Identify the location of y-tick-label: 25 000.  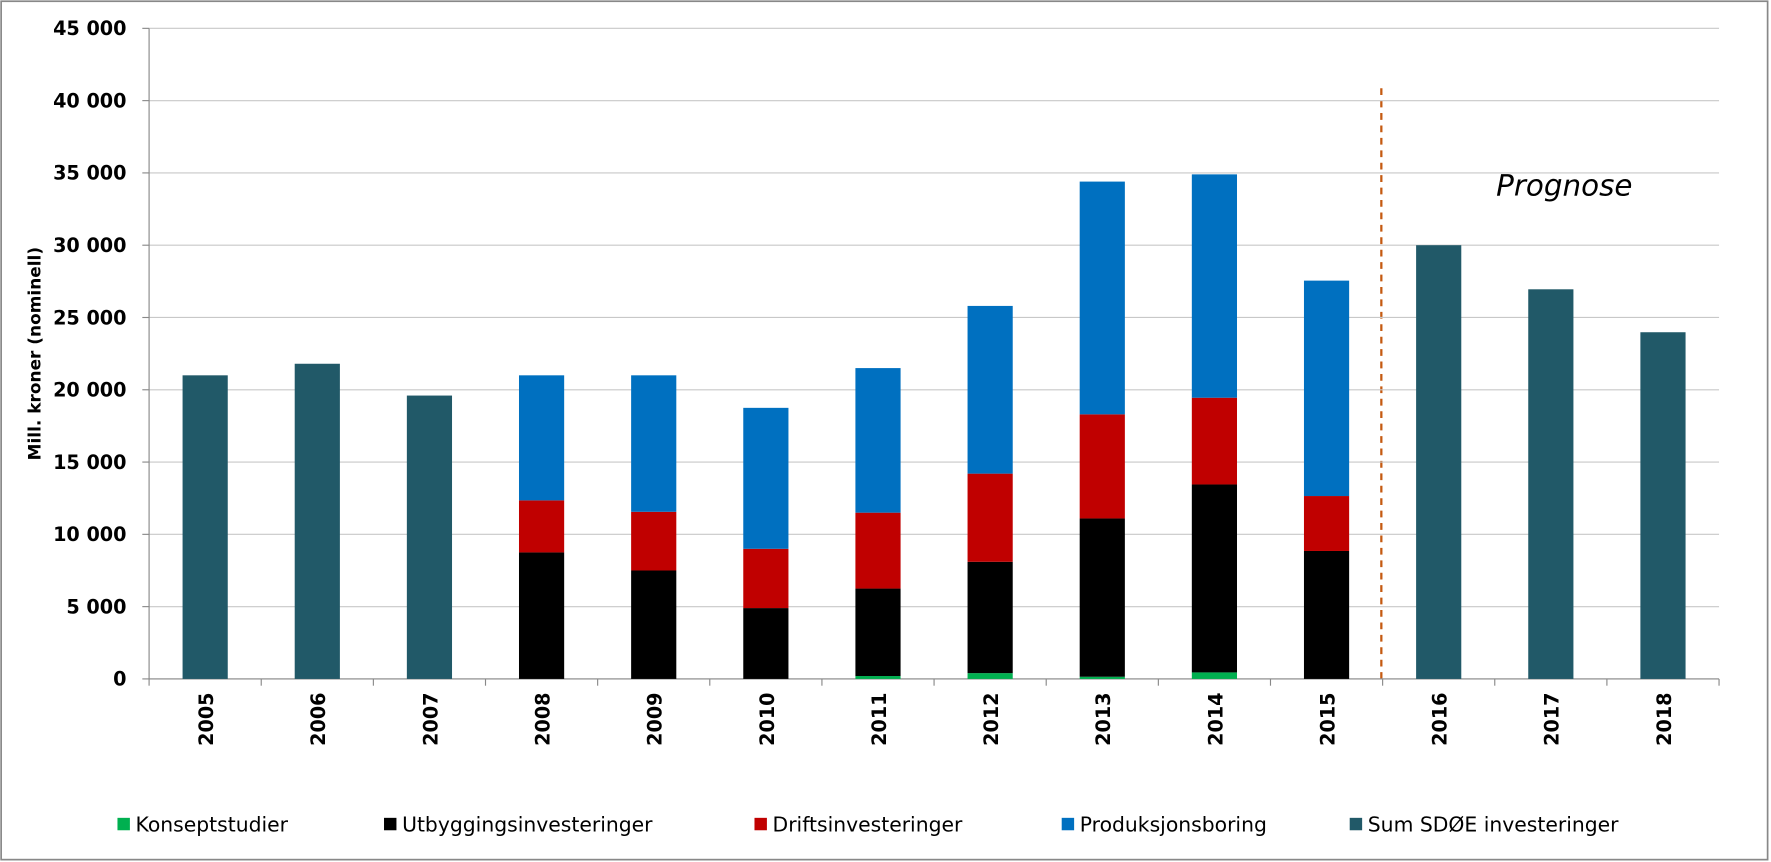
(89, 317).